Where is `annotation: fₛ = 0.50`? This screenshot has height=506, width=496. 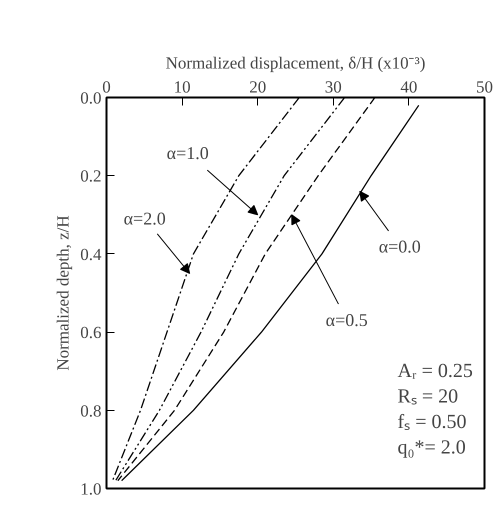
annotation: fₛ = 0.50 is located at coordinates (432, 422).